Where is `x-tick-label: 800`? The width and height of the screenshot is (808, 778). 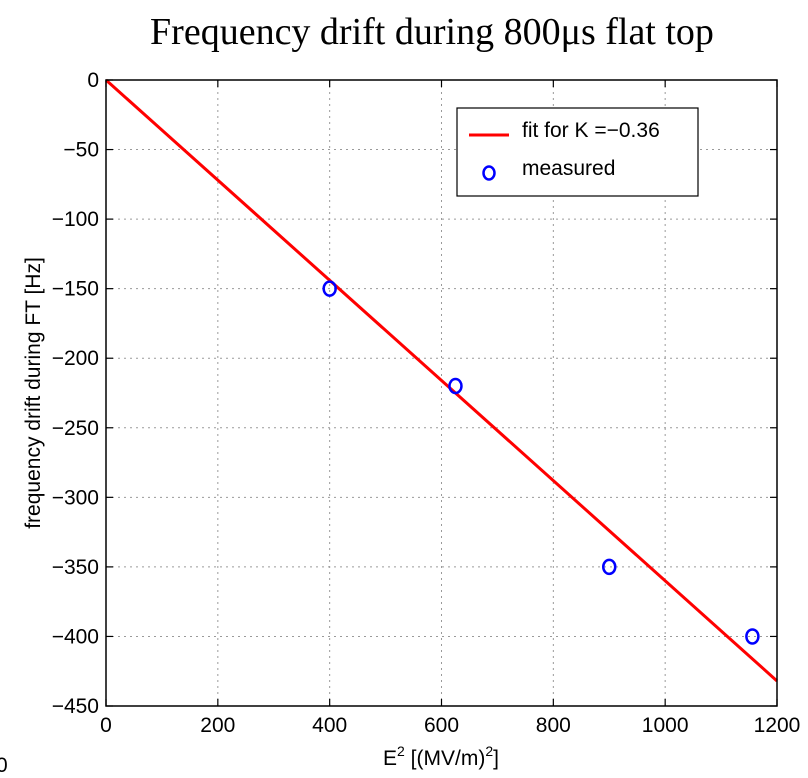 x-tick-label: 800 is located at coordinates (553, 725).